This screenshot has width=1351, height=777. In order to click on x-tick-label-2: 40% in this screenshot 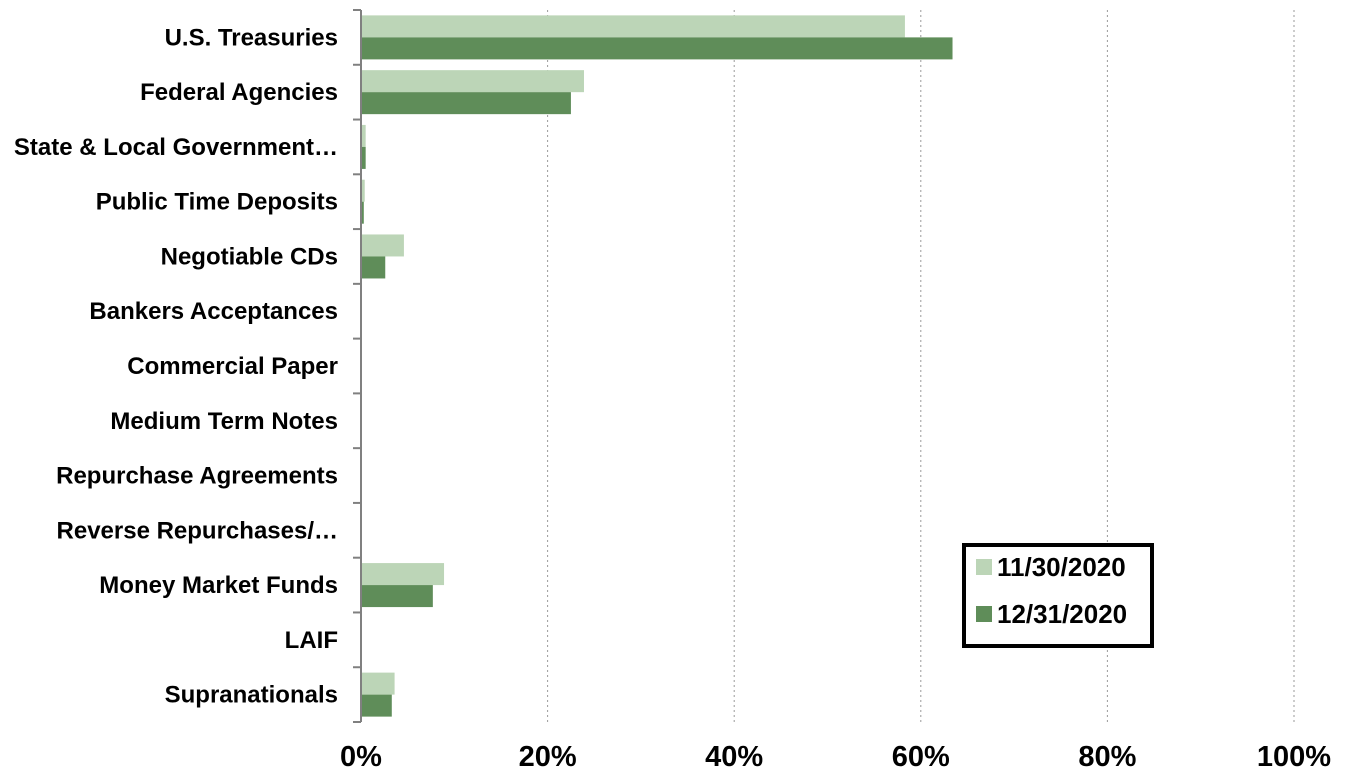, I will do `click(734, 757)`.